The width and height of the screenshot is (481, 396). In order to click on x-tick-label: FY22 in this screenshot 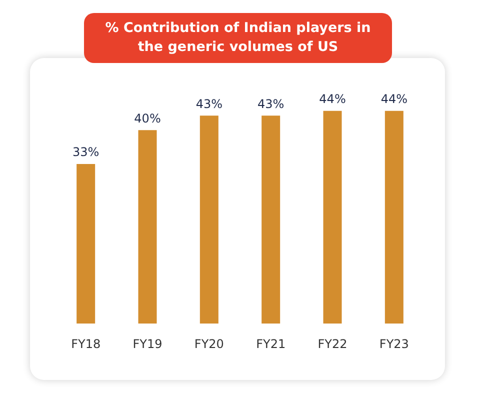, I will do `click(333, 343)`.